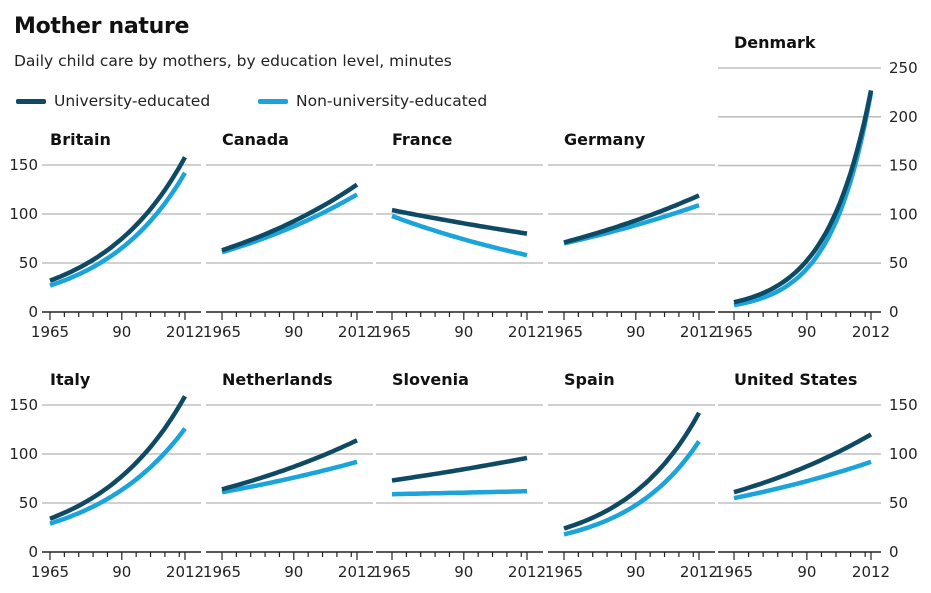  What do you see at coordinates (806, 572) in the screenshot?
I see `x-tick-label-united-states: 90` at bounding box center [806, 572].